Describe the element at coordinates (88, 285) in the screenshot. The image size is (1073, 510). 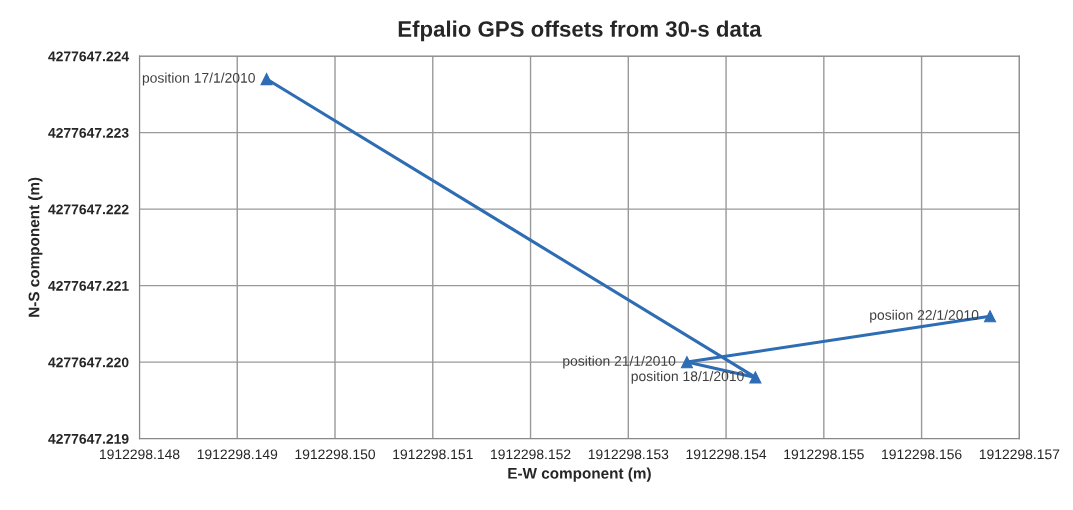
I see `y-tick-label: 4277647.221` at that location.